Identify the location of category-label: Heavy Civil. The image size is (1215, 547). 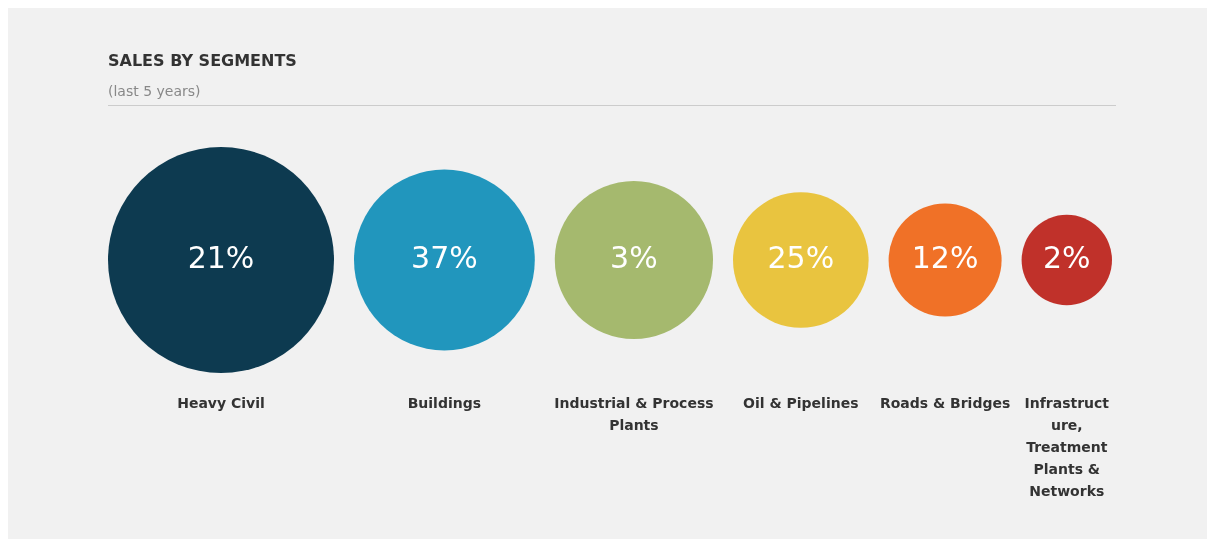
(221, 403).